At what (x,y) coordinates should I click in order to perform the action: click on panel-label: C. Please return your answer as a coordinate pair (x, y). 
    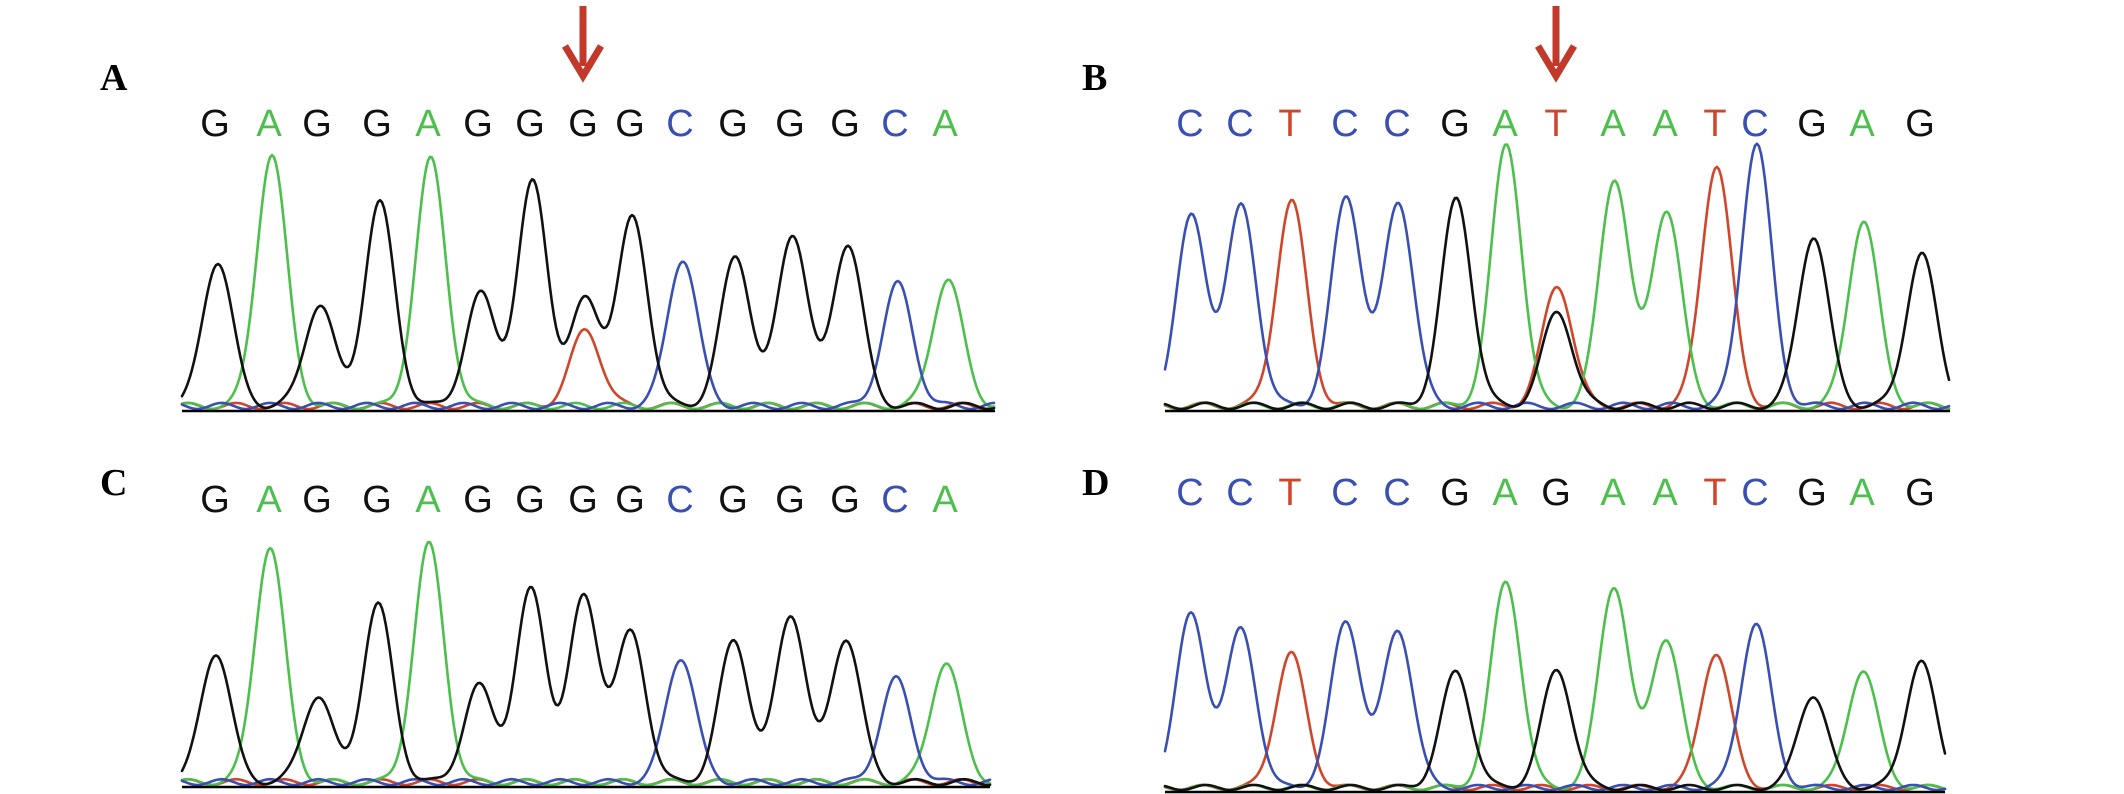
    Looking at the image, I should click on (113, 483).